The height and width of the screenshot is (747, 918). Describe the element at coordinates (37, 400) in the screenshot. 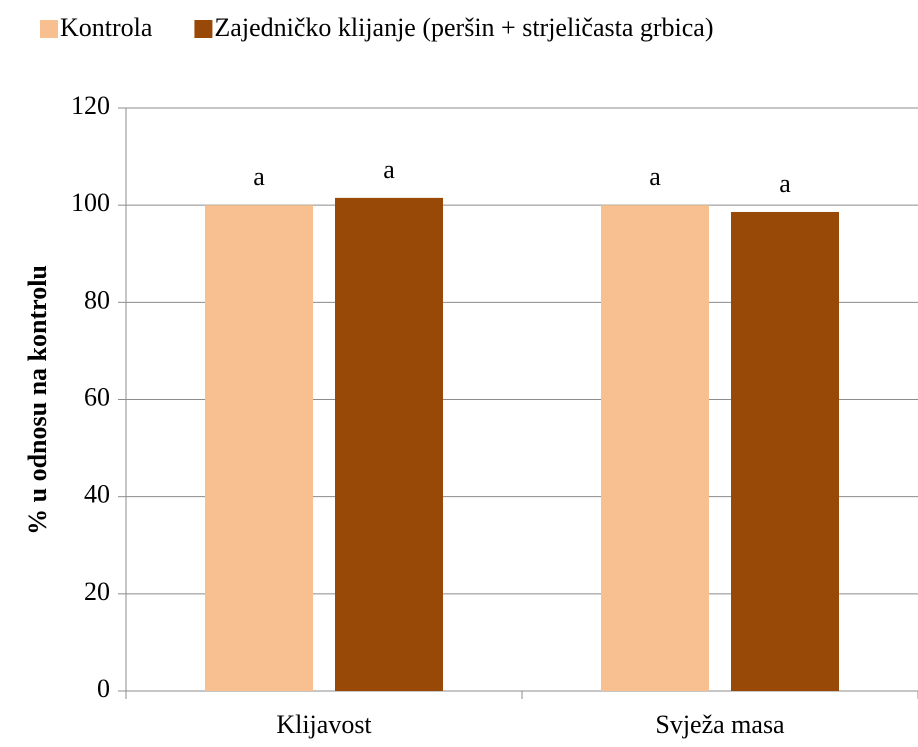

I see `y-axis-label: % u odnosu na kontrolu` at that location.